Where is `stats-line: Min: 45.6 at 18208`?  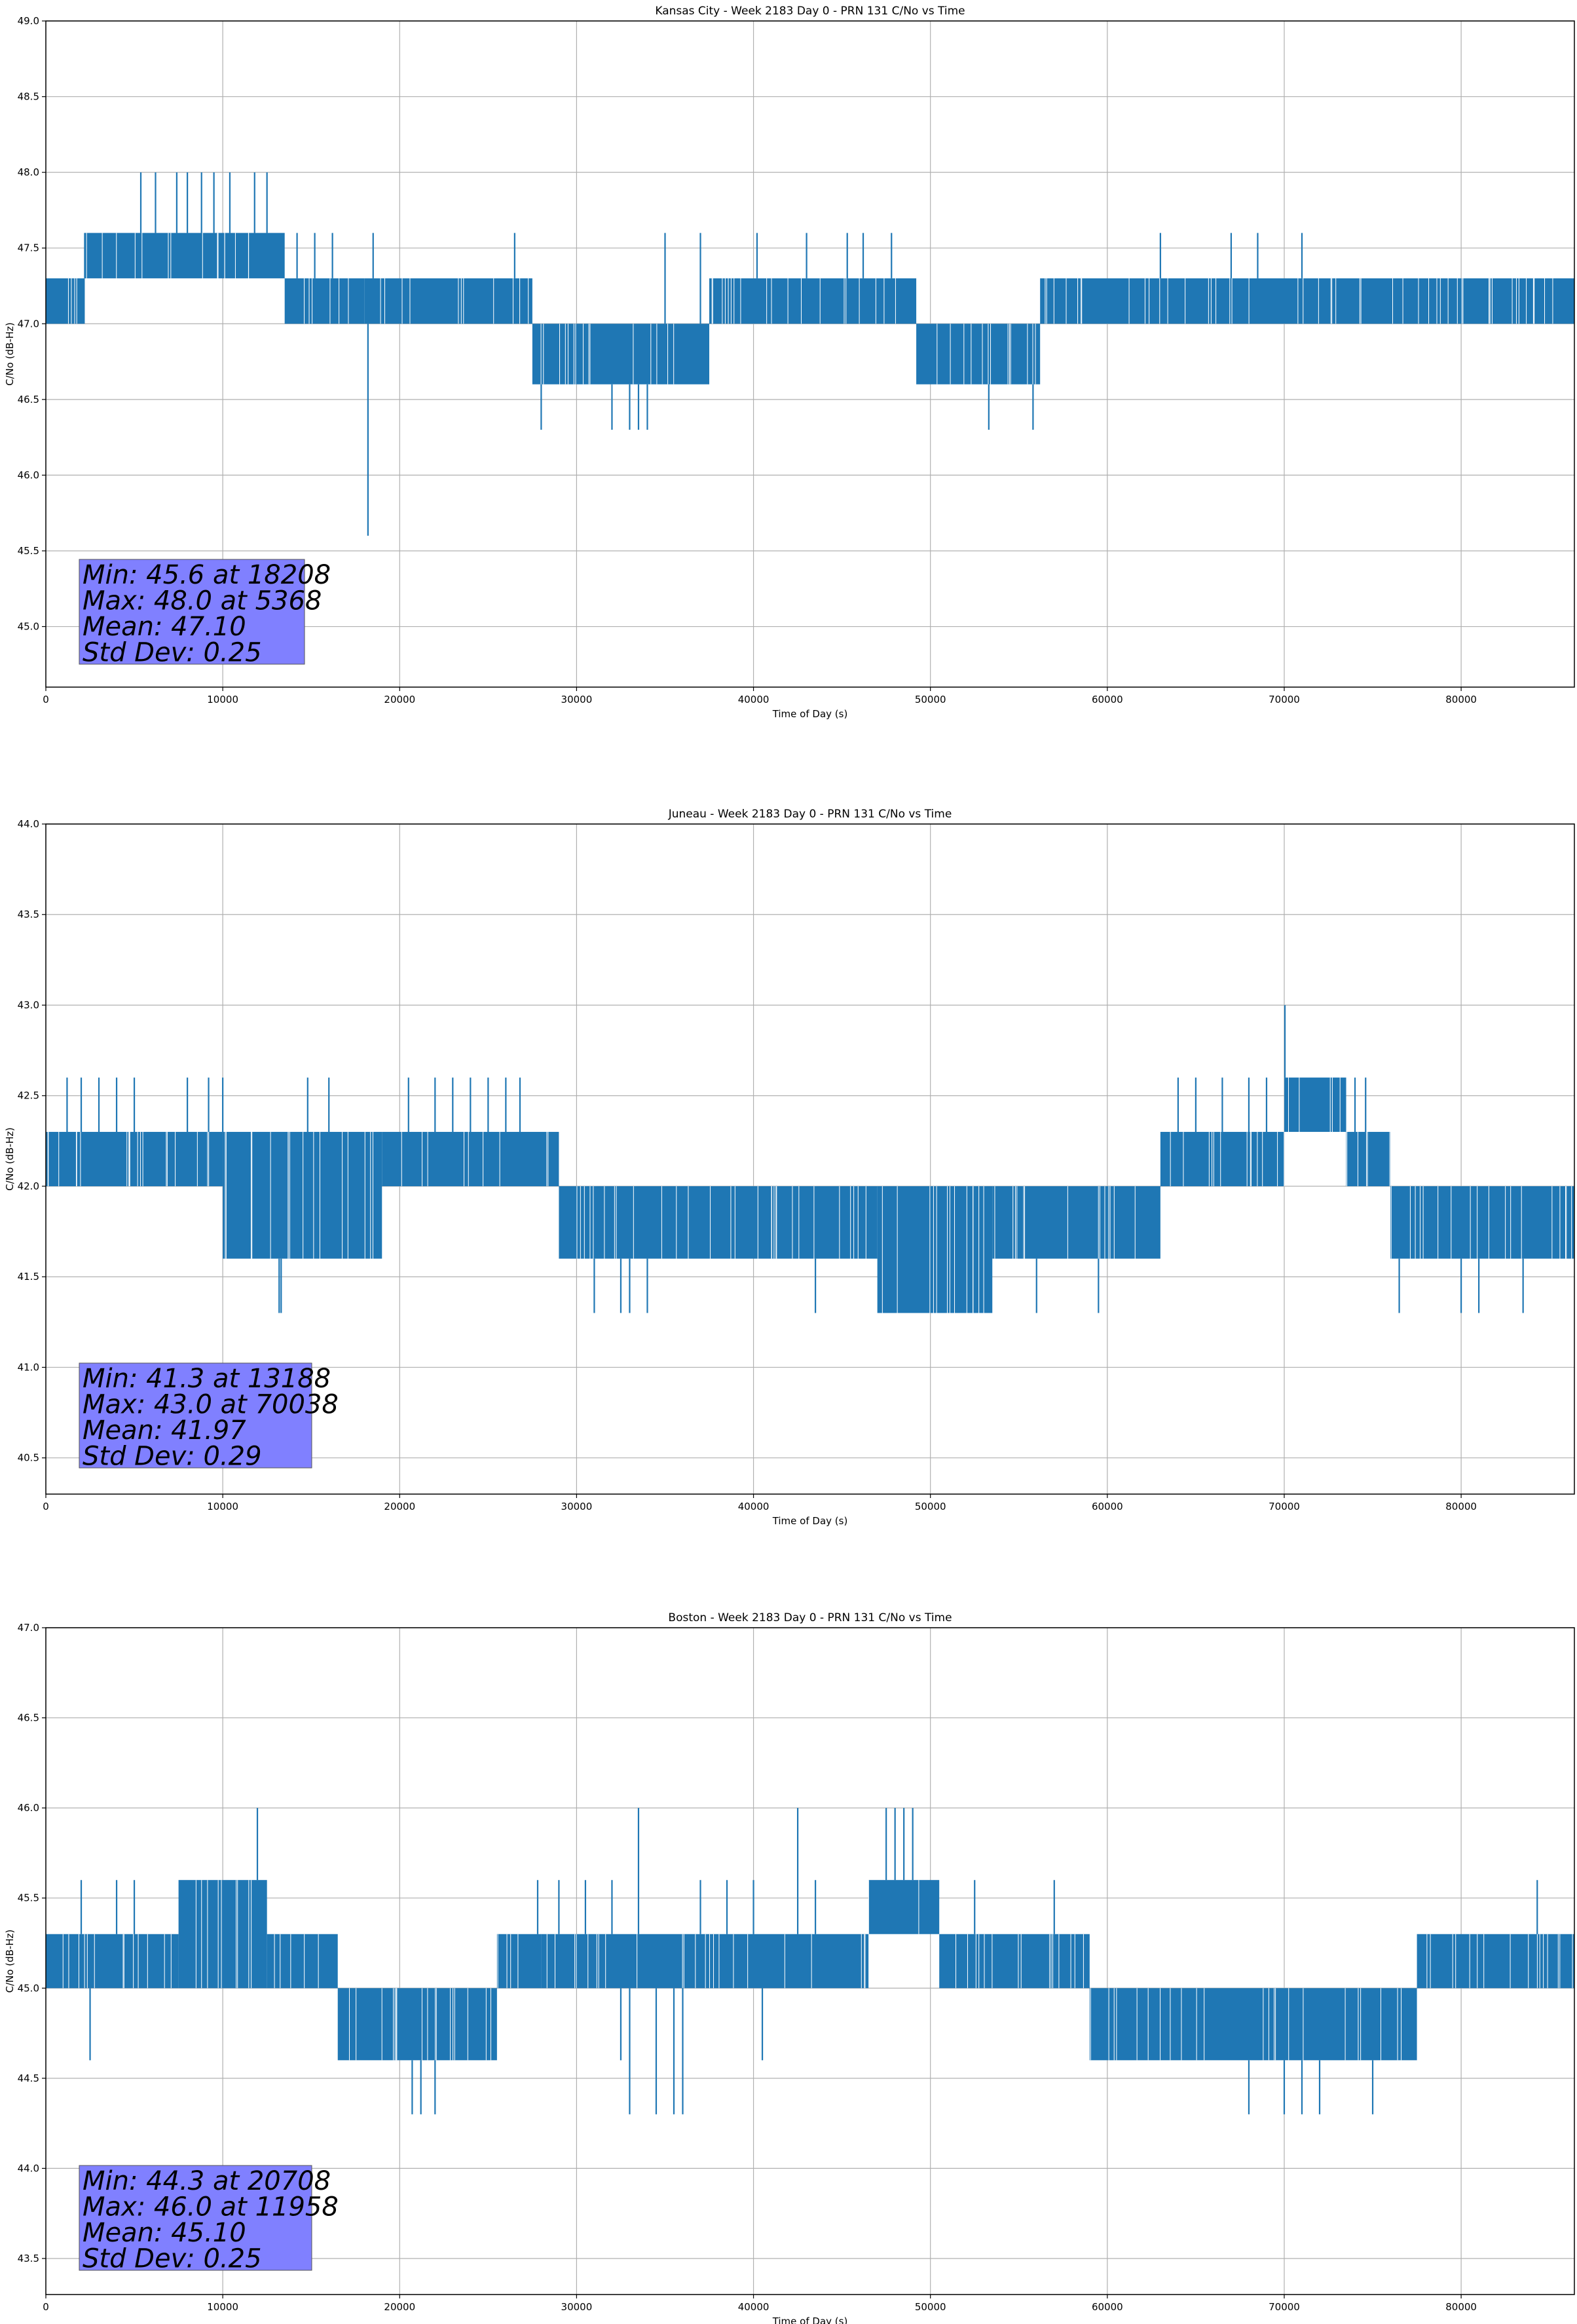 stats-line: Min: 45.6 at 18208 is located at coordinates (207, 575).